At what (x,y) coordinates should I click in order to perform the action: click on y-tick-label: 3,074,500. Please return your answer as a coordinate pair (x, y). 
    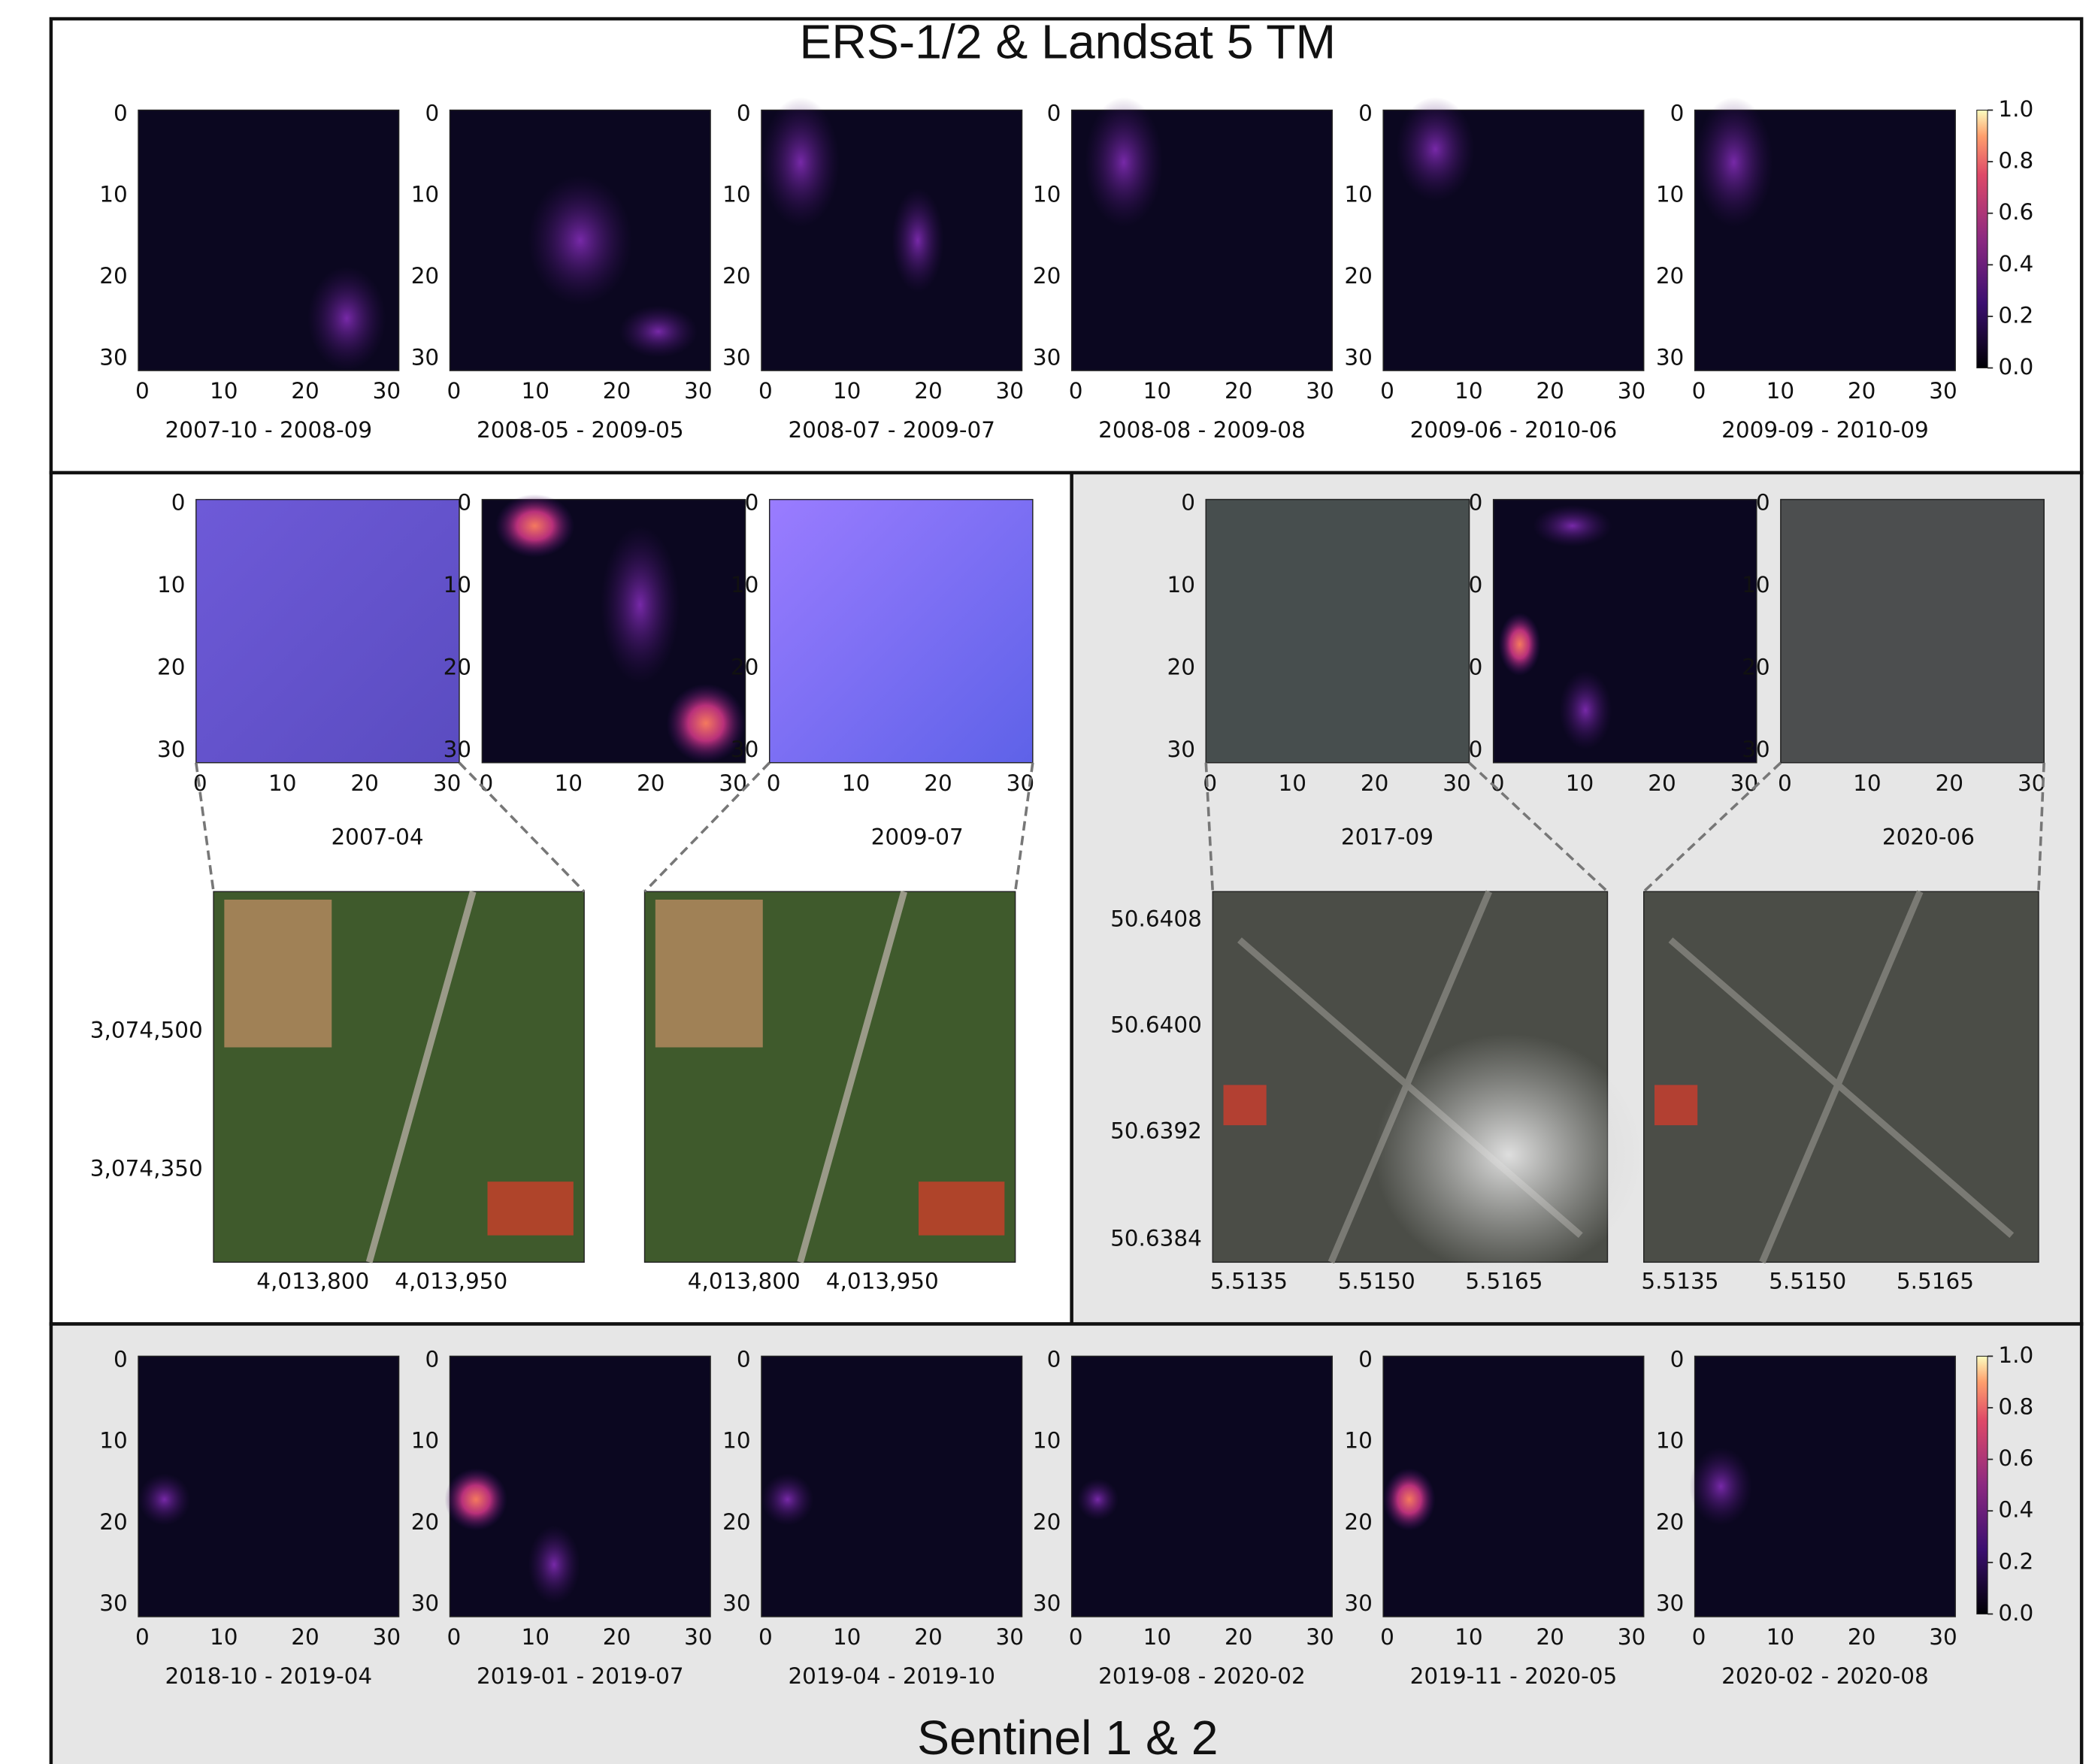
    Looking at the image, I should click on (146, 1030).